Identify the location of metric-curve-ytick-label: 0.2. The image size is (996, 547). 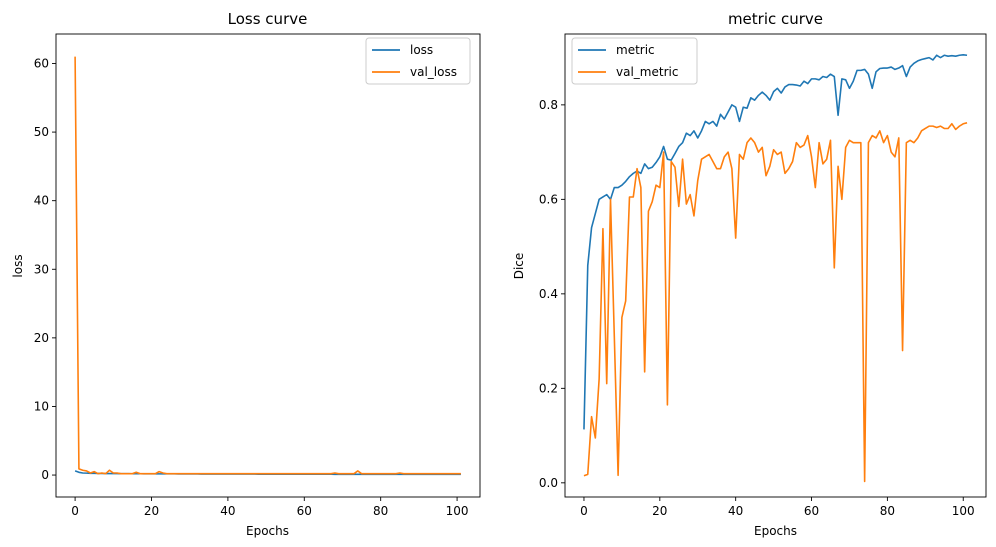
(548, 388).